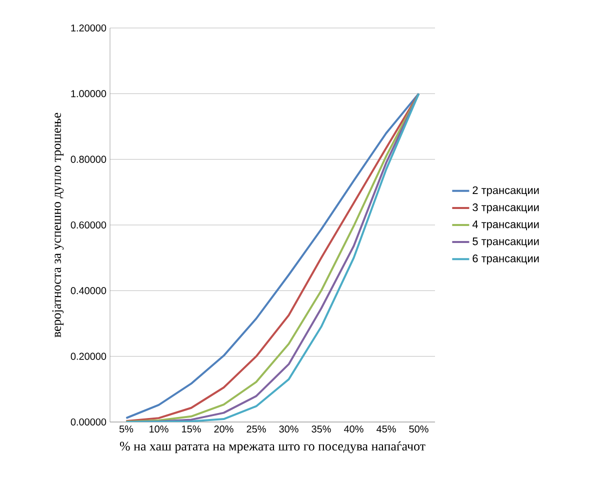  What do you see at coordinates (88, 225) in the screenshot?
I see `y-tick-label: 0.60000` at bounding box center [88, 225].